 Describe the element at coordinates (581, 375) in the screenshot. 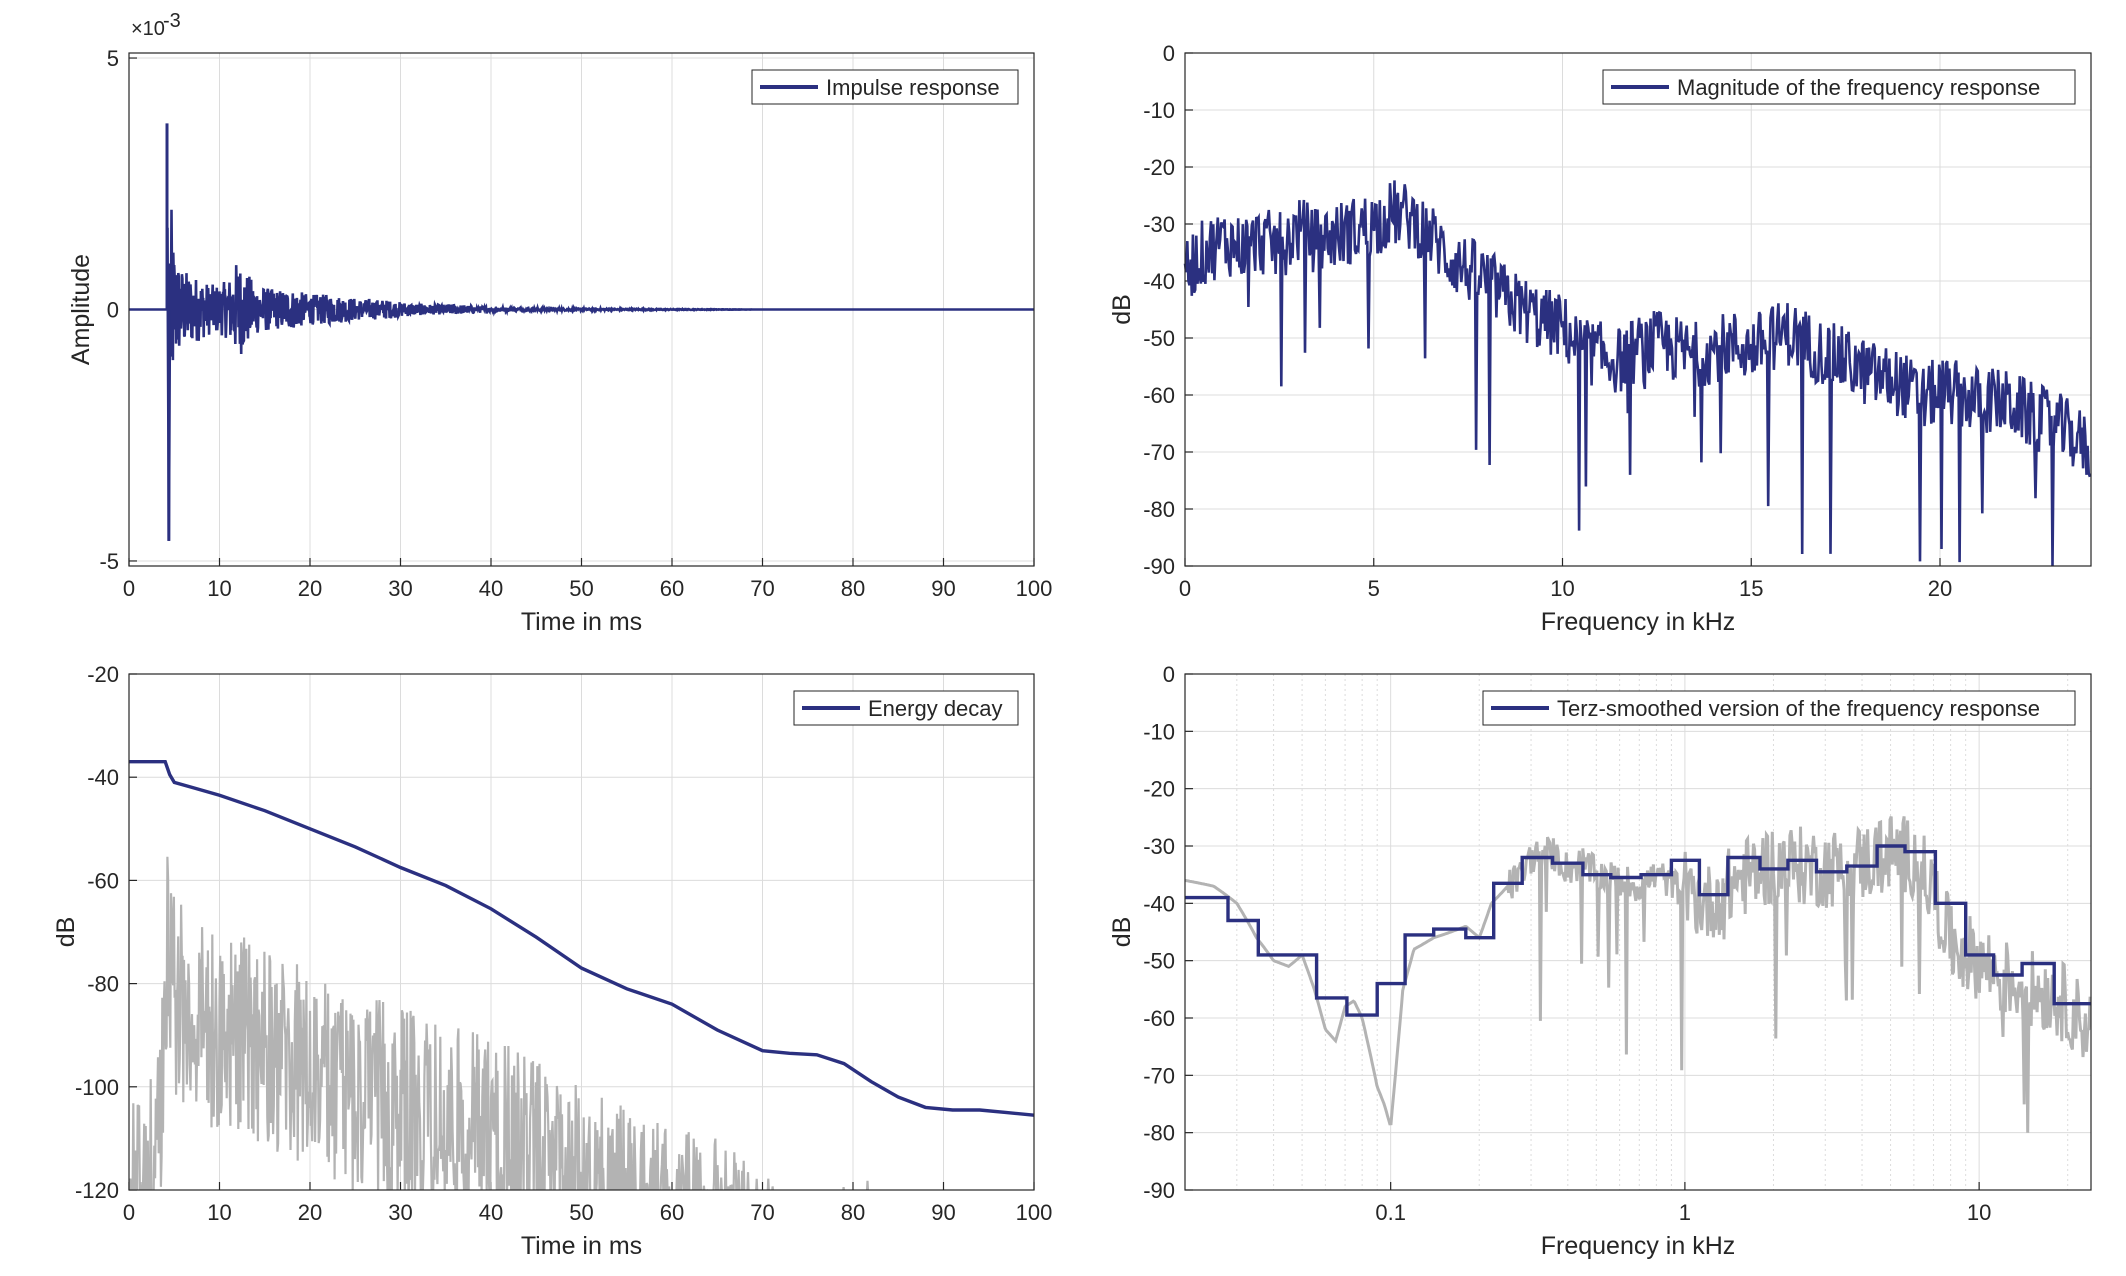

I see `impulse-response-line` at that location.